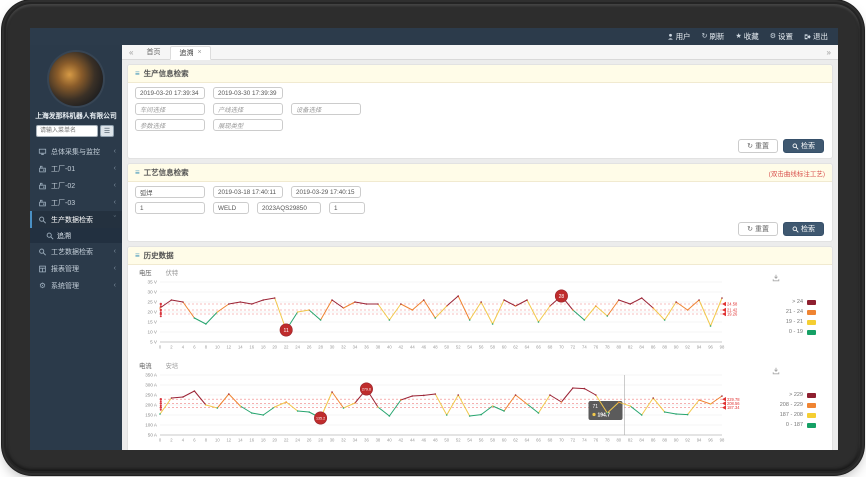 This screenshot has height=477, width=866. I want to click on sidebar-item-label: 工厂-02, so click(63, 186).